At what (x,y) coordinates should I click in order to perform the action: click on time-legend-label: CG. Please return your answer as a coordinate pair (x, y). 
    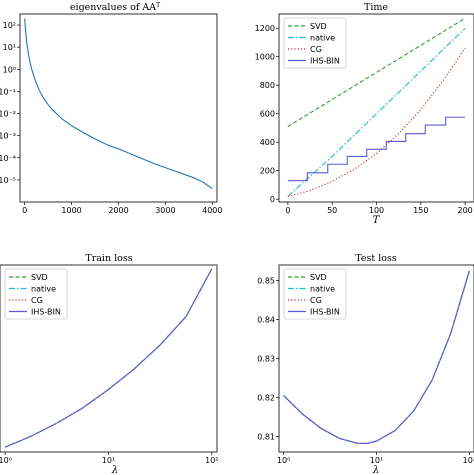
    Looking at the image, I should click on (316, 49).